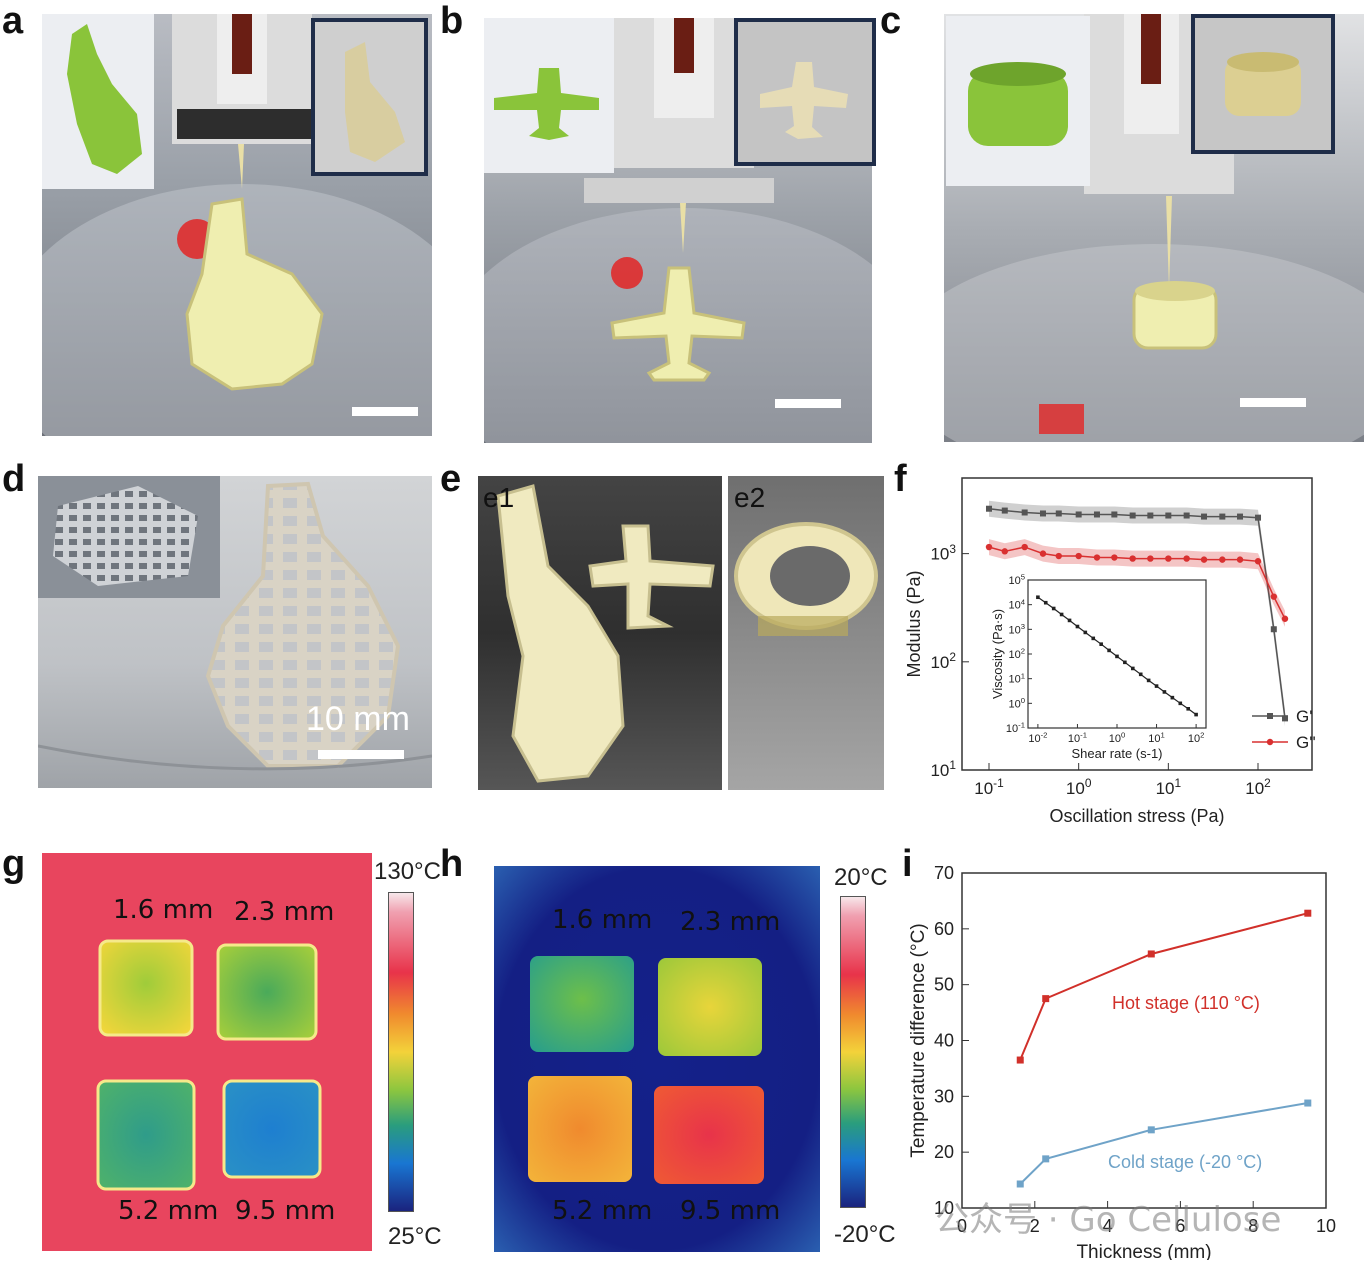 The image size is (1366, 1265). What do you see at coordinates (943, 769) in the screenshot?
I see `chart-f-ytick-label: 10¹` at bounding box center [943, 769].